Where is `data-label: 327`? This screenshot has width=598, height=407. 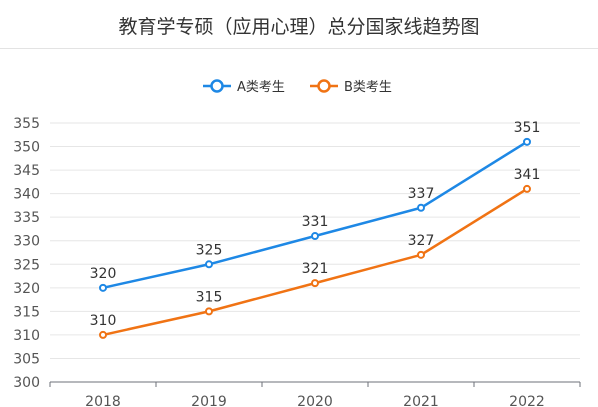
data-label: 327 is located at coordinates (421, 241).